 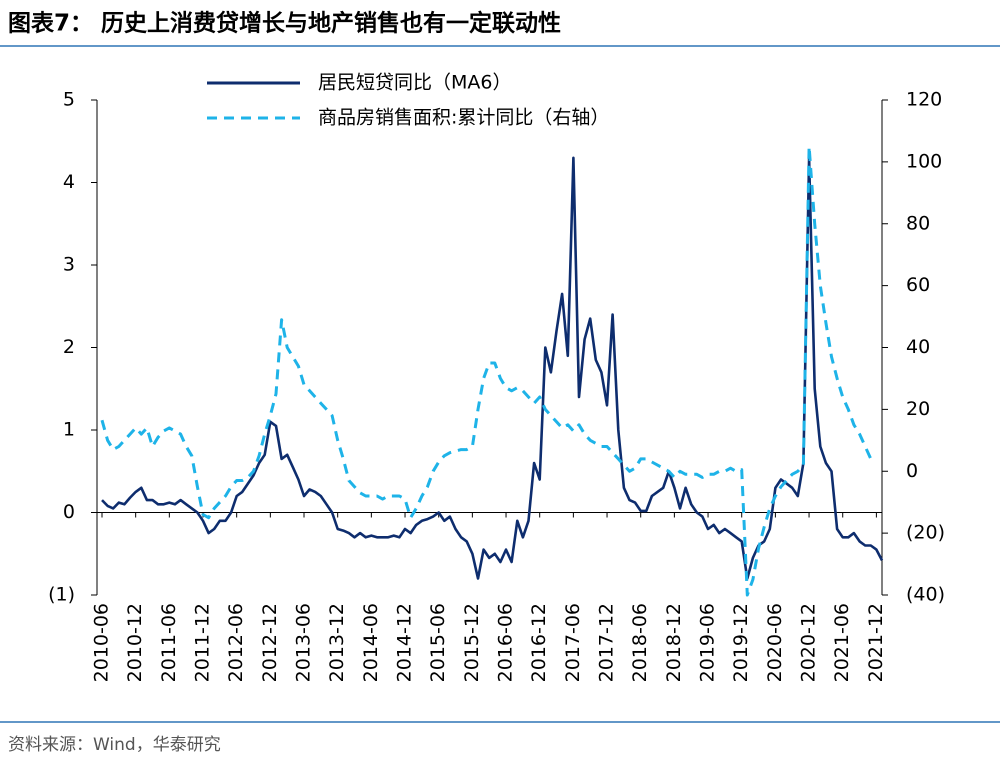 I want to click on x-tick-label: 2018-06, so click(x=640, y=642).